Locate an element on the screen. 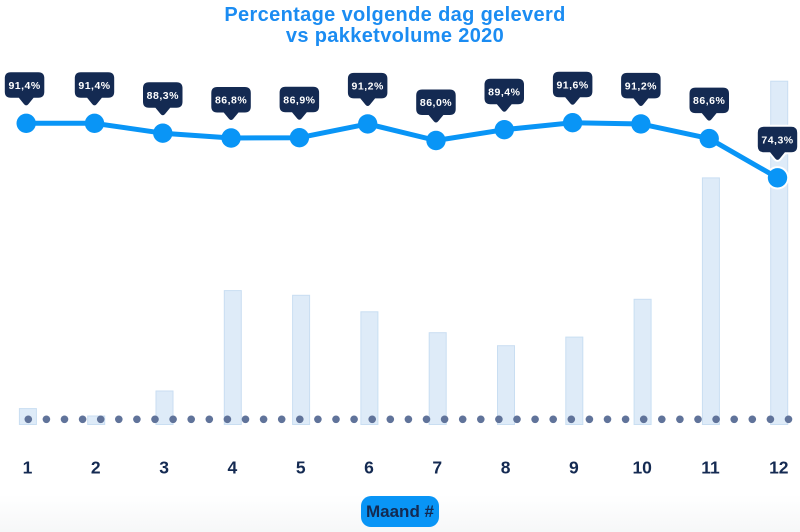 This screenshot has height=532, width=800. svg-text: 2 is located at coordinates (96, 468).